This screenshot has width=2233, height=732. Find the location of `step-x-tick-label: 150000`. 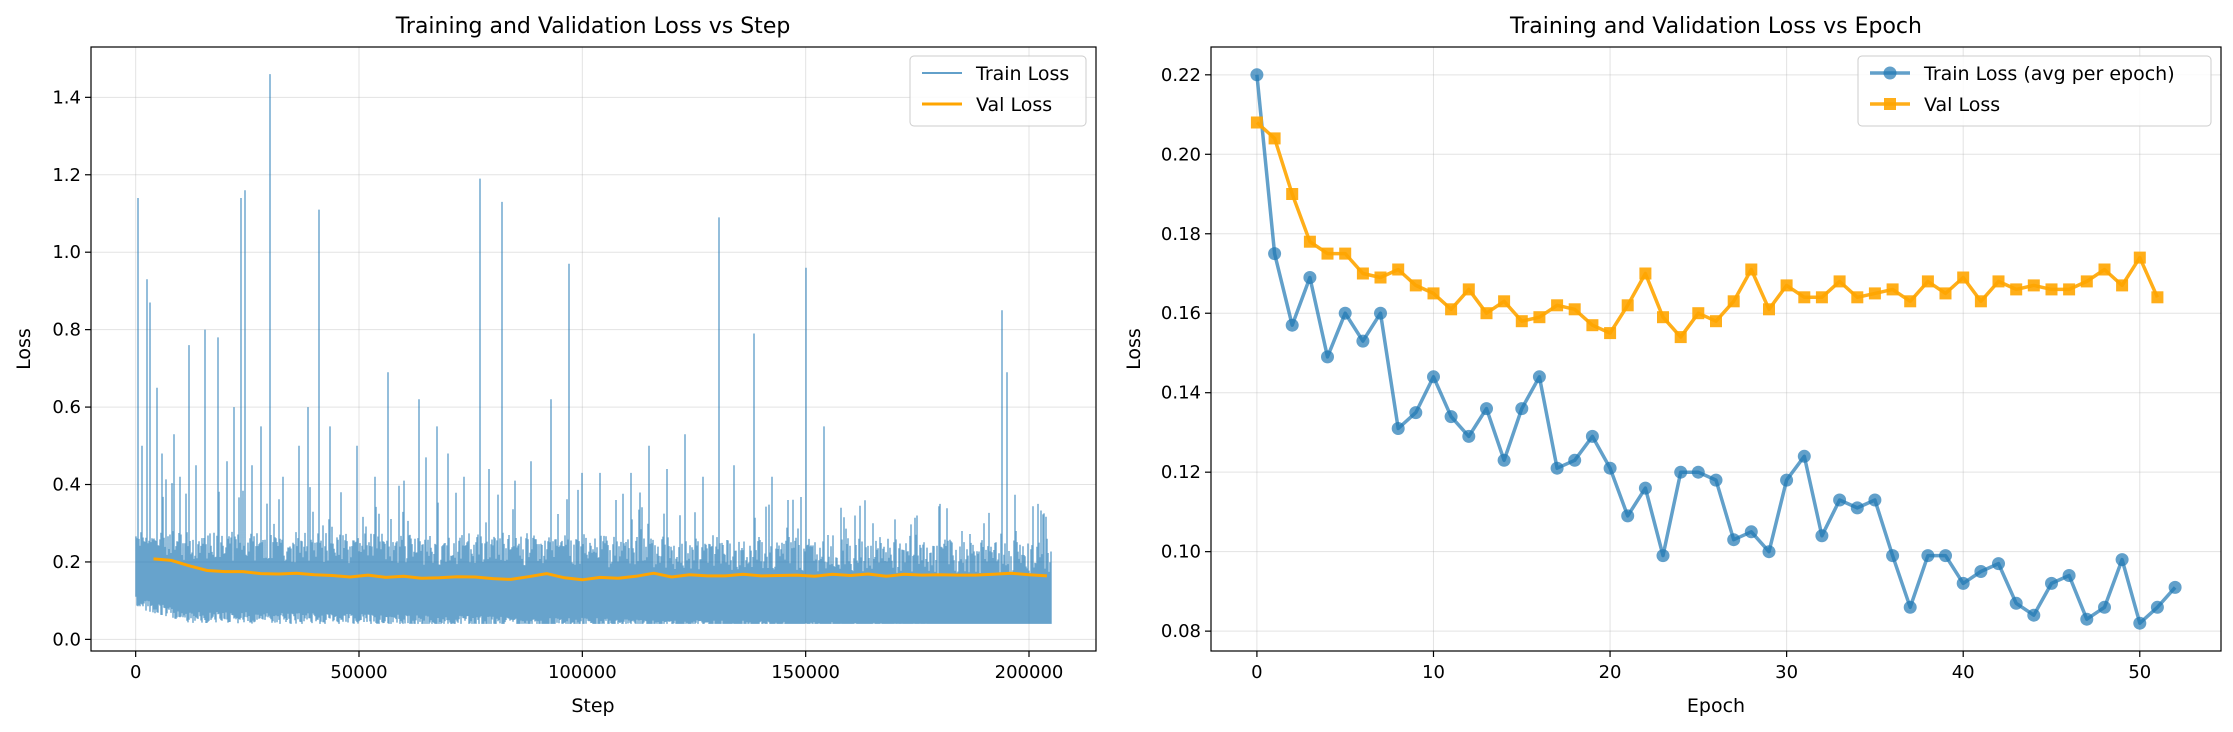

step-x-tick-label: 150000 is located at coordinates (805, 672).